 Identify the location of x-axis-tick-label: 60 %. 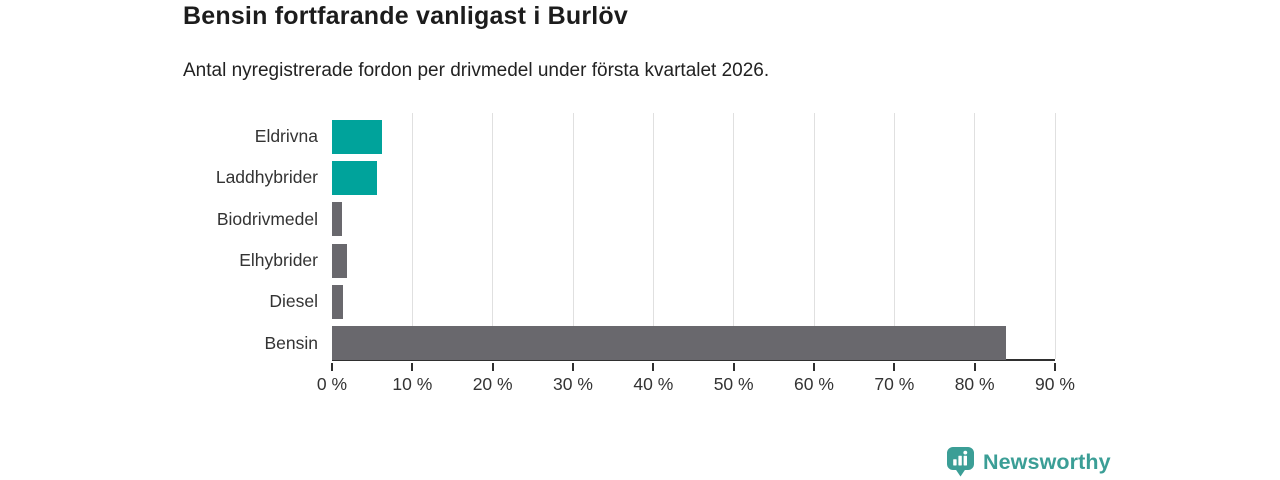
(814, 384).